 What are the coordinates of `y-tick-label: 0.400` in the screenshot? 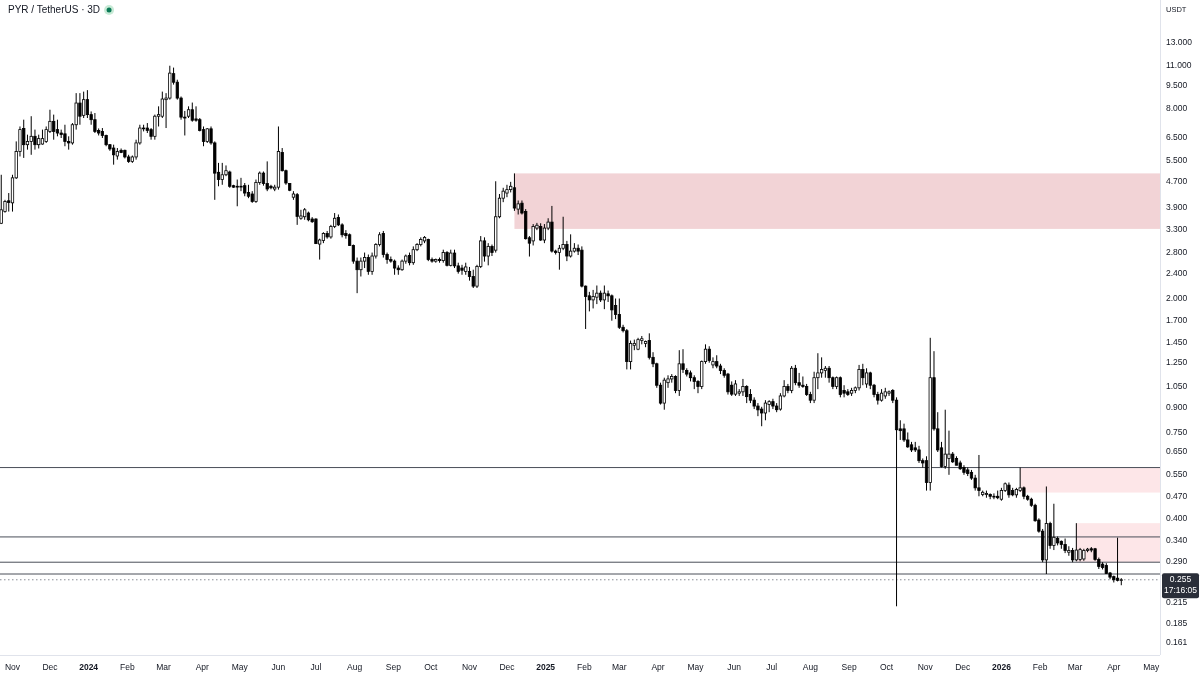 It's located at (1177, 517).